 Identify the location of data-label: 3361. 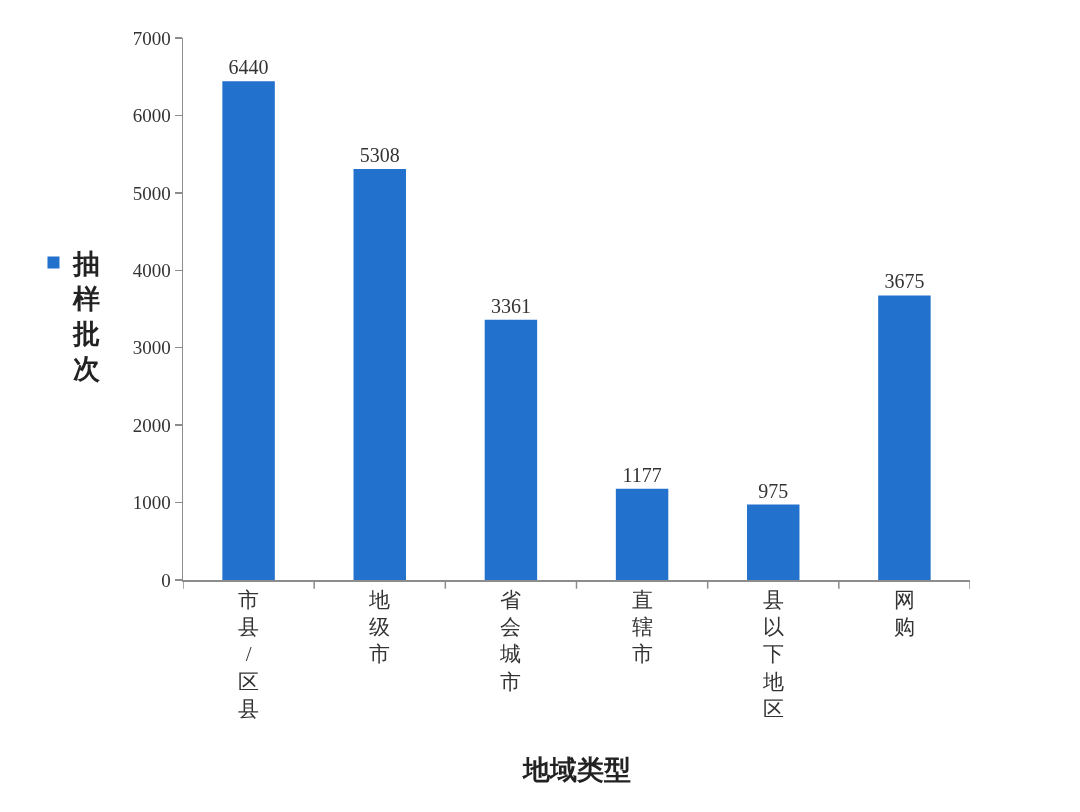
(510, 305).